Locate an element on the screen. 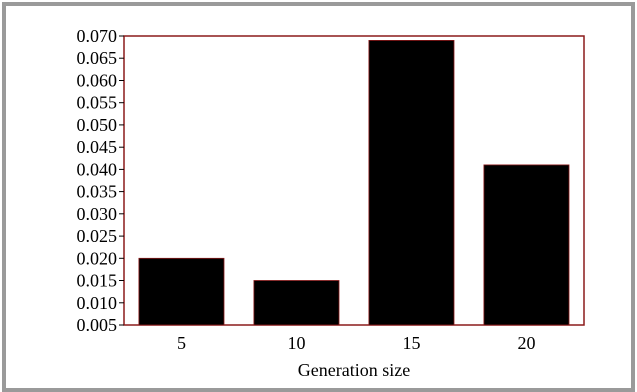  y-tick-label: 0.005 is located at coordinates (97, 325).